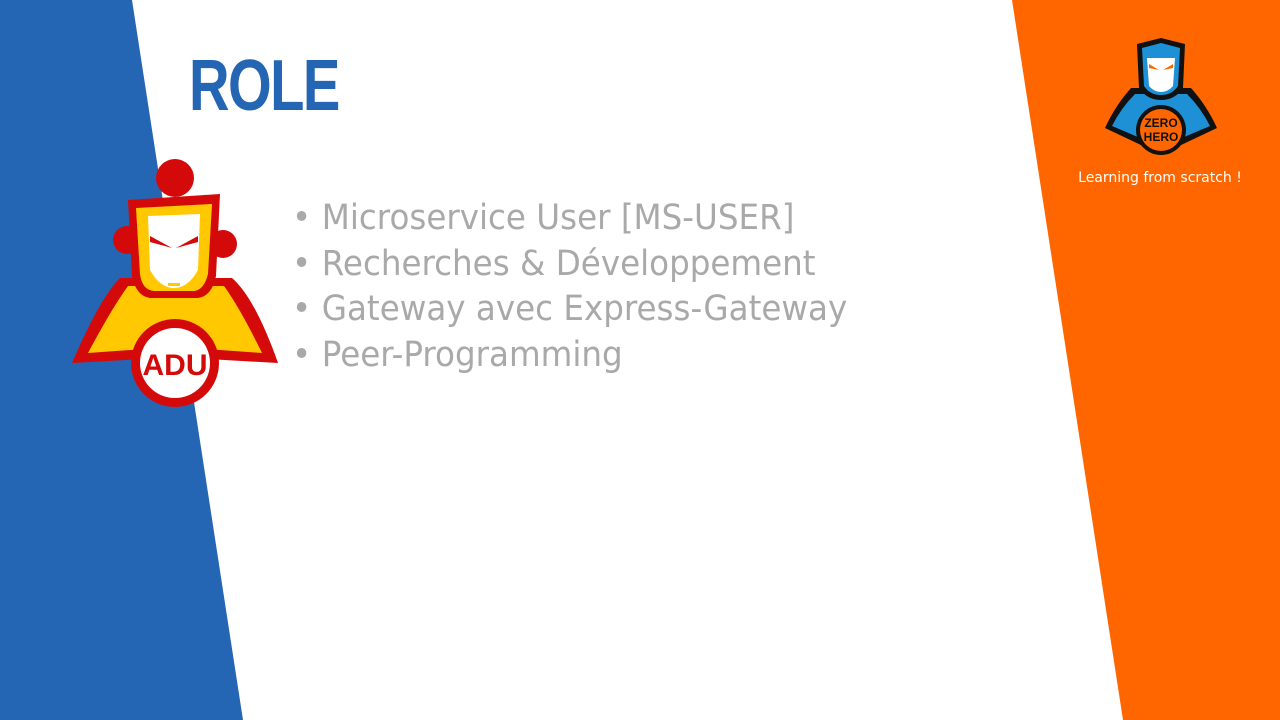 The image size is (1280, 720). Describe the element at coordinates (584, 309) in the screenshot. I see `bullet-text: Gateway avec Express-Gateway` at that location.